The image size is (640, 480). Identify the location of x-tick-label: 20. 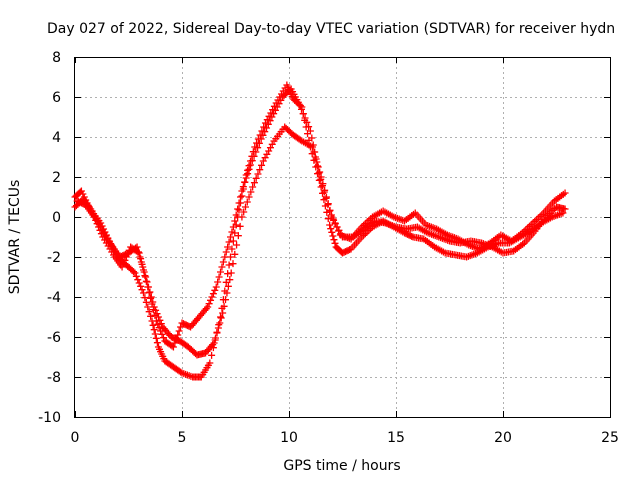
(503, 438).